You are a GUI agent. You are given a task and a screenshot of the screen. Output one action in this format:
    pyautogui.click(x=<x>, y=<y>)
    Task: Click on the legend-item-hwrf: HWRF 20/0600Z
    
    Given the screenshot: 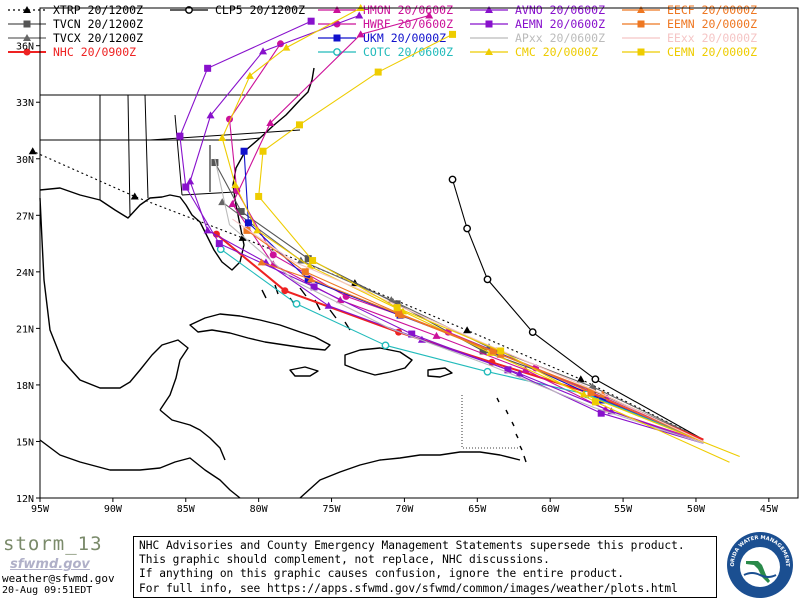 What is the action you would take?
    pyautogui.click(x=385, y=24)
    